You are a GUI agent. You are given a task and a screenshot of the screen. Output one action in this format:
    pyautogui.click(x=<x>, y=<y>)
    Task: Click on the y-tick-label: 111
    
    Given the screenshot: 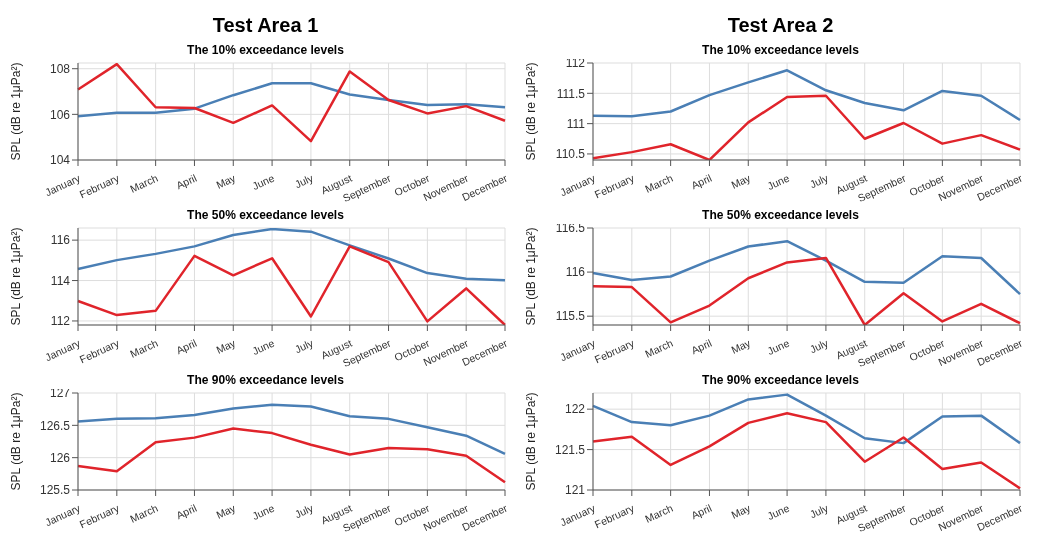 What is the action you would take?
    pyautogui.click(x=576, y=123)
    